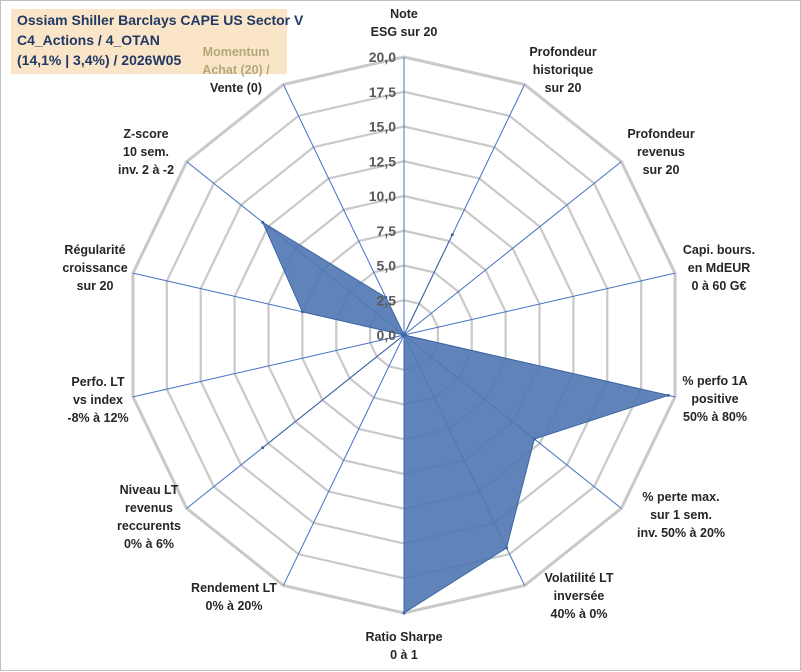 The height and width of the screenshot is (672, 801). I want to click on axis-label-line: % perfo 1A, so click(715, 381).